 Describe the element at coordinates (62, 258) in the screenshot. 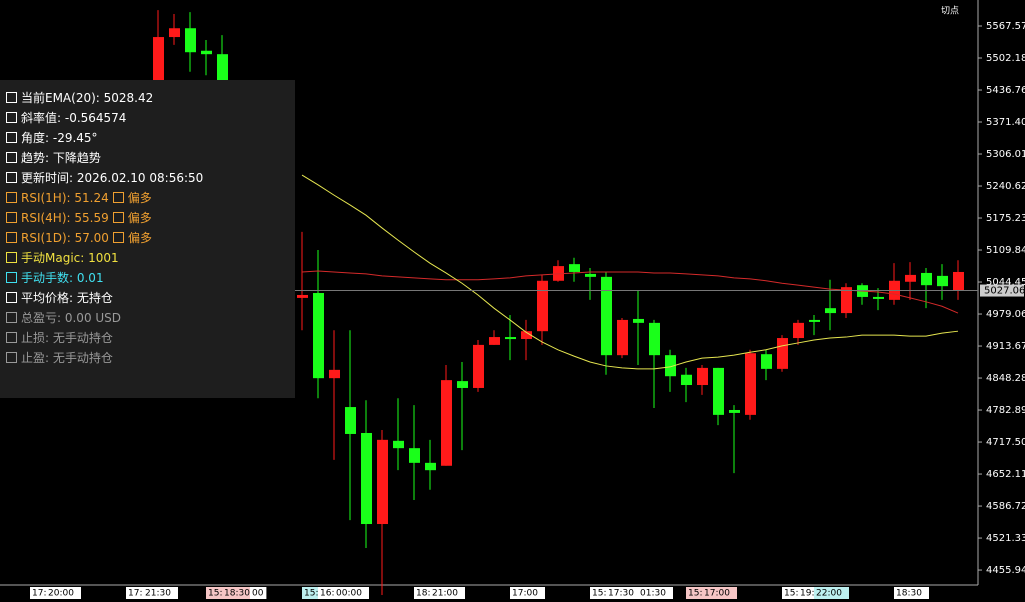

I see `info-row: 手动Magic: 1001` at that location.